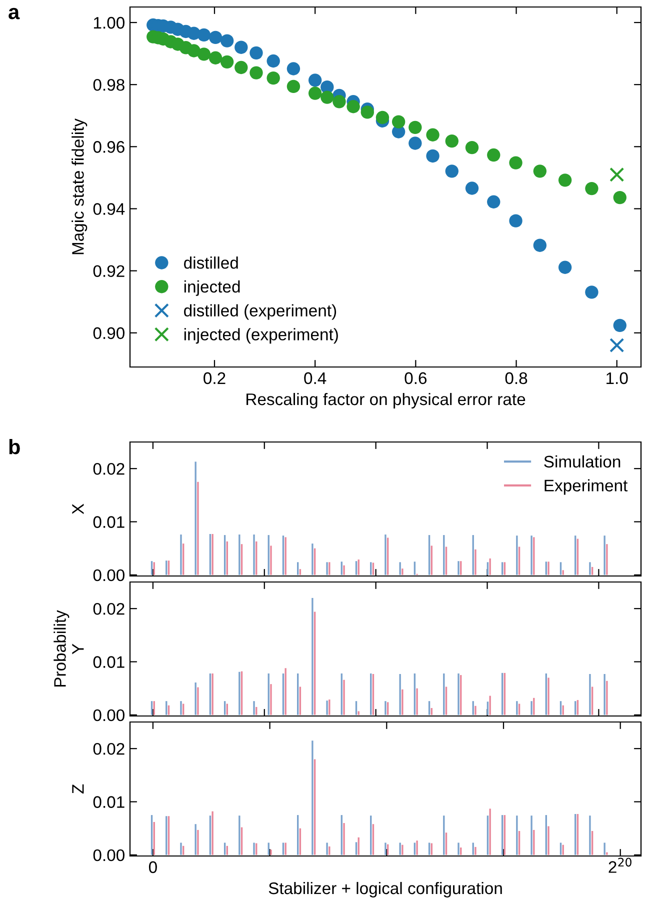 Image resolution: width=649 pixels, height=902 pixels. Describe the element at coordinates (516, 378) in the screenshot. I see `x-tick-label: 0.8` at that location.